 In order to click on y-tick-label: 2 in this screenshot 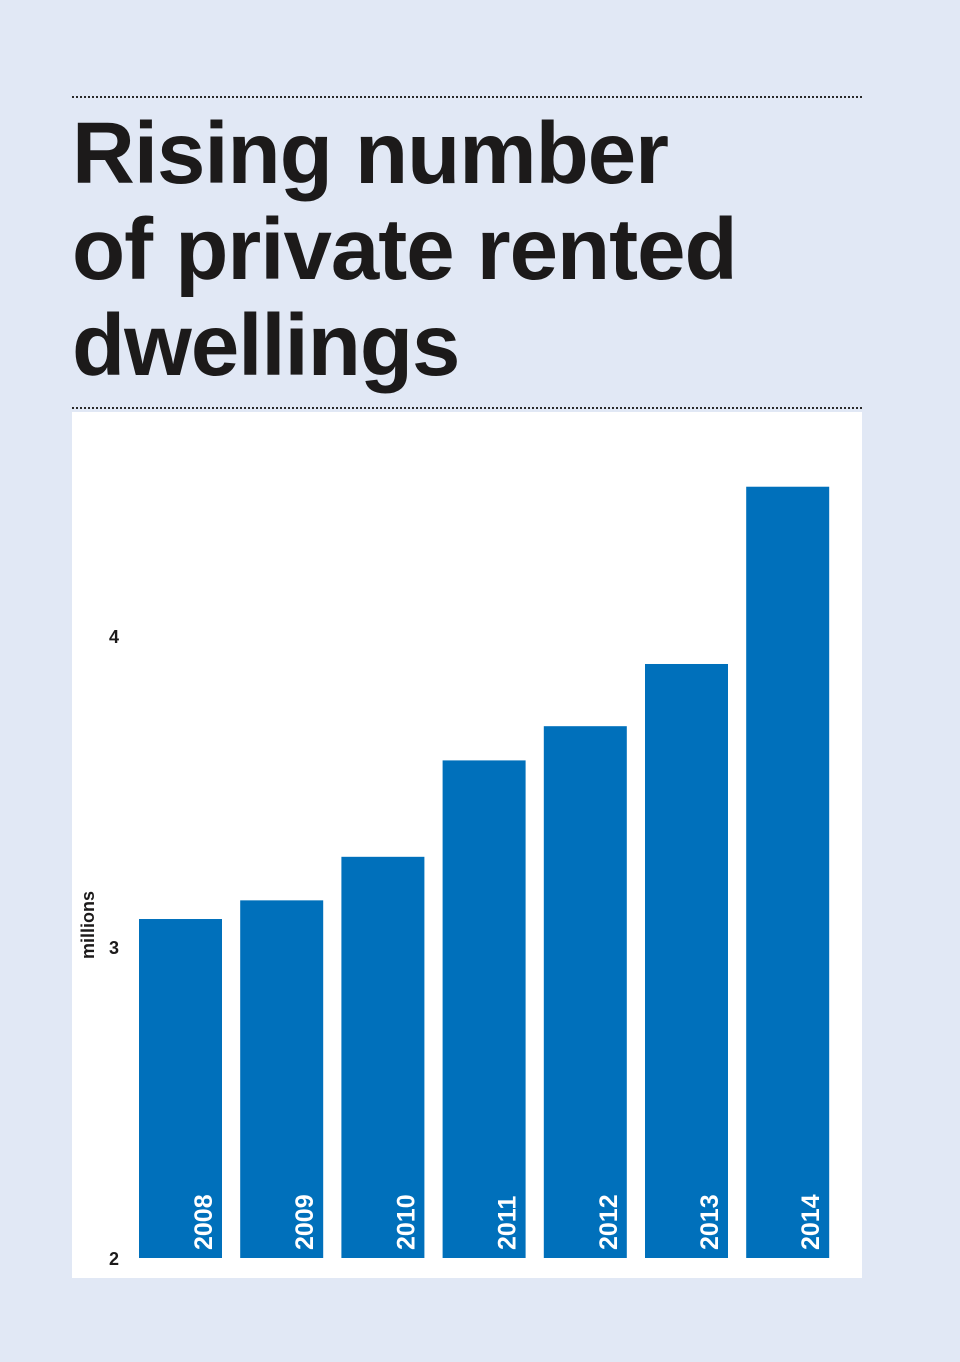, I will do `click(114, 1259)`.